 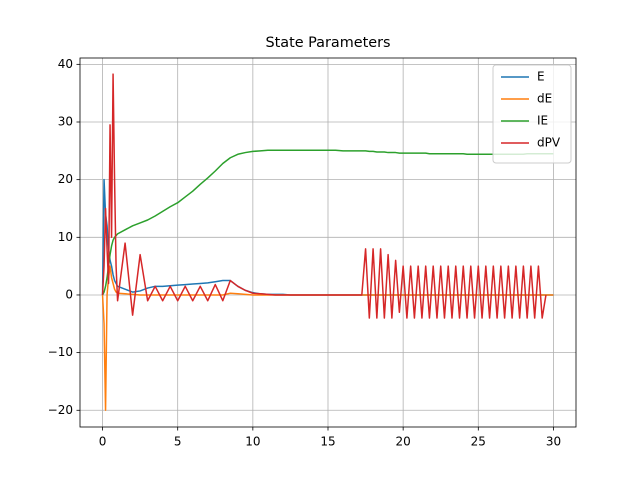 I want to click on y-tick-label: 0, so click(x=69, y=294).